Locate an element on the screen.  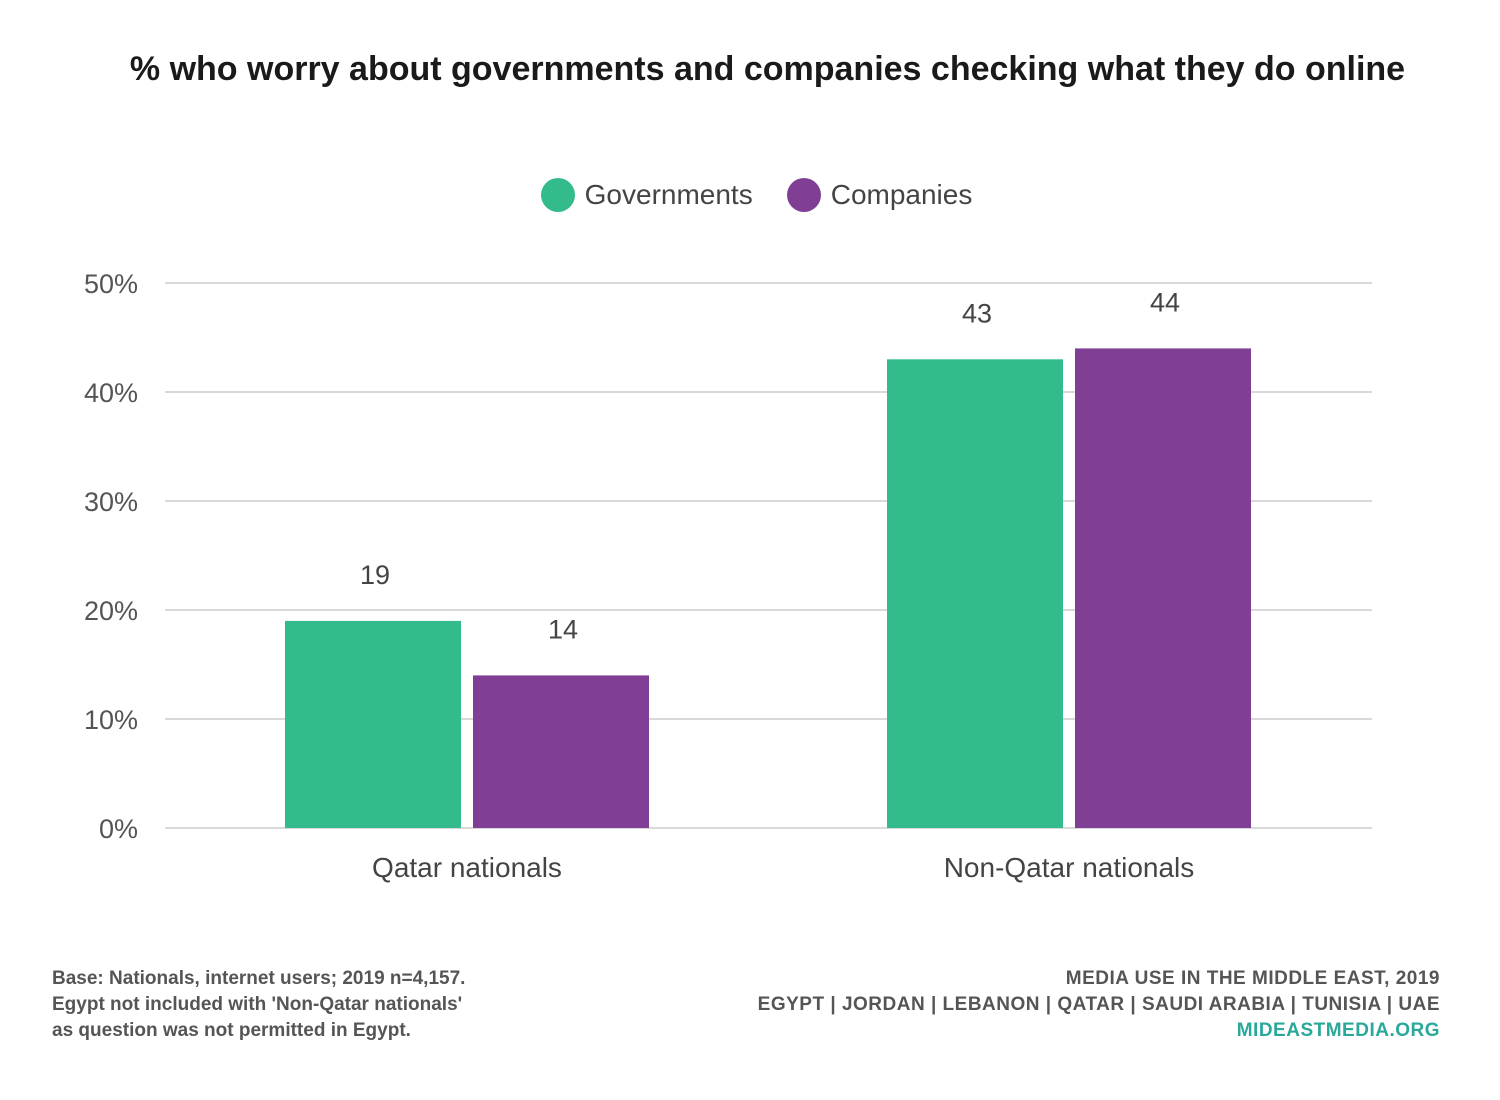
chart-legend: Governments Companies is located at coordinates (750, 195).